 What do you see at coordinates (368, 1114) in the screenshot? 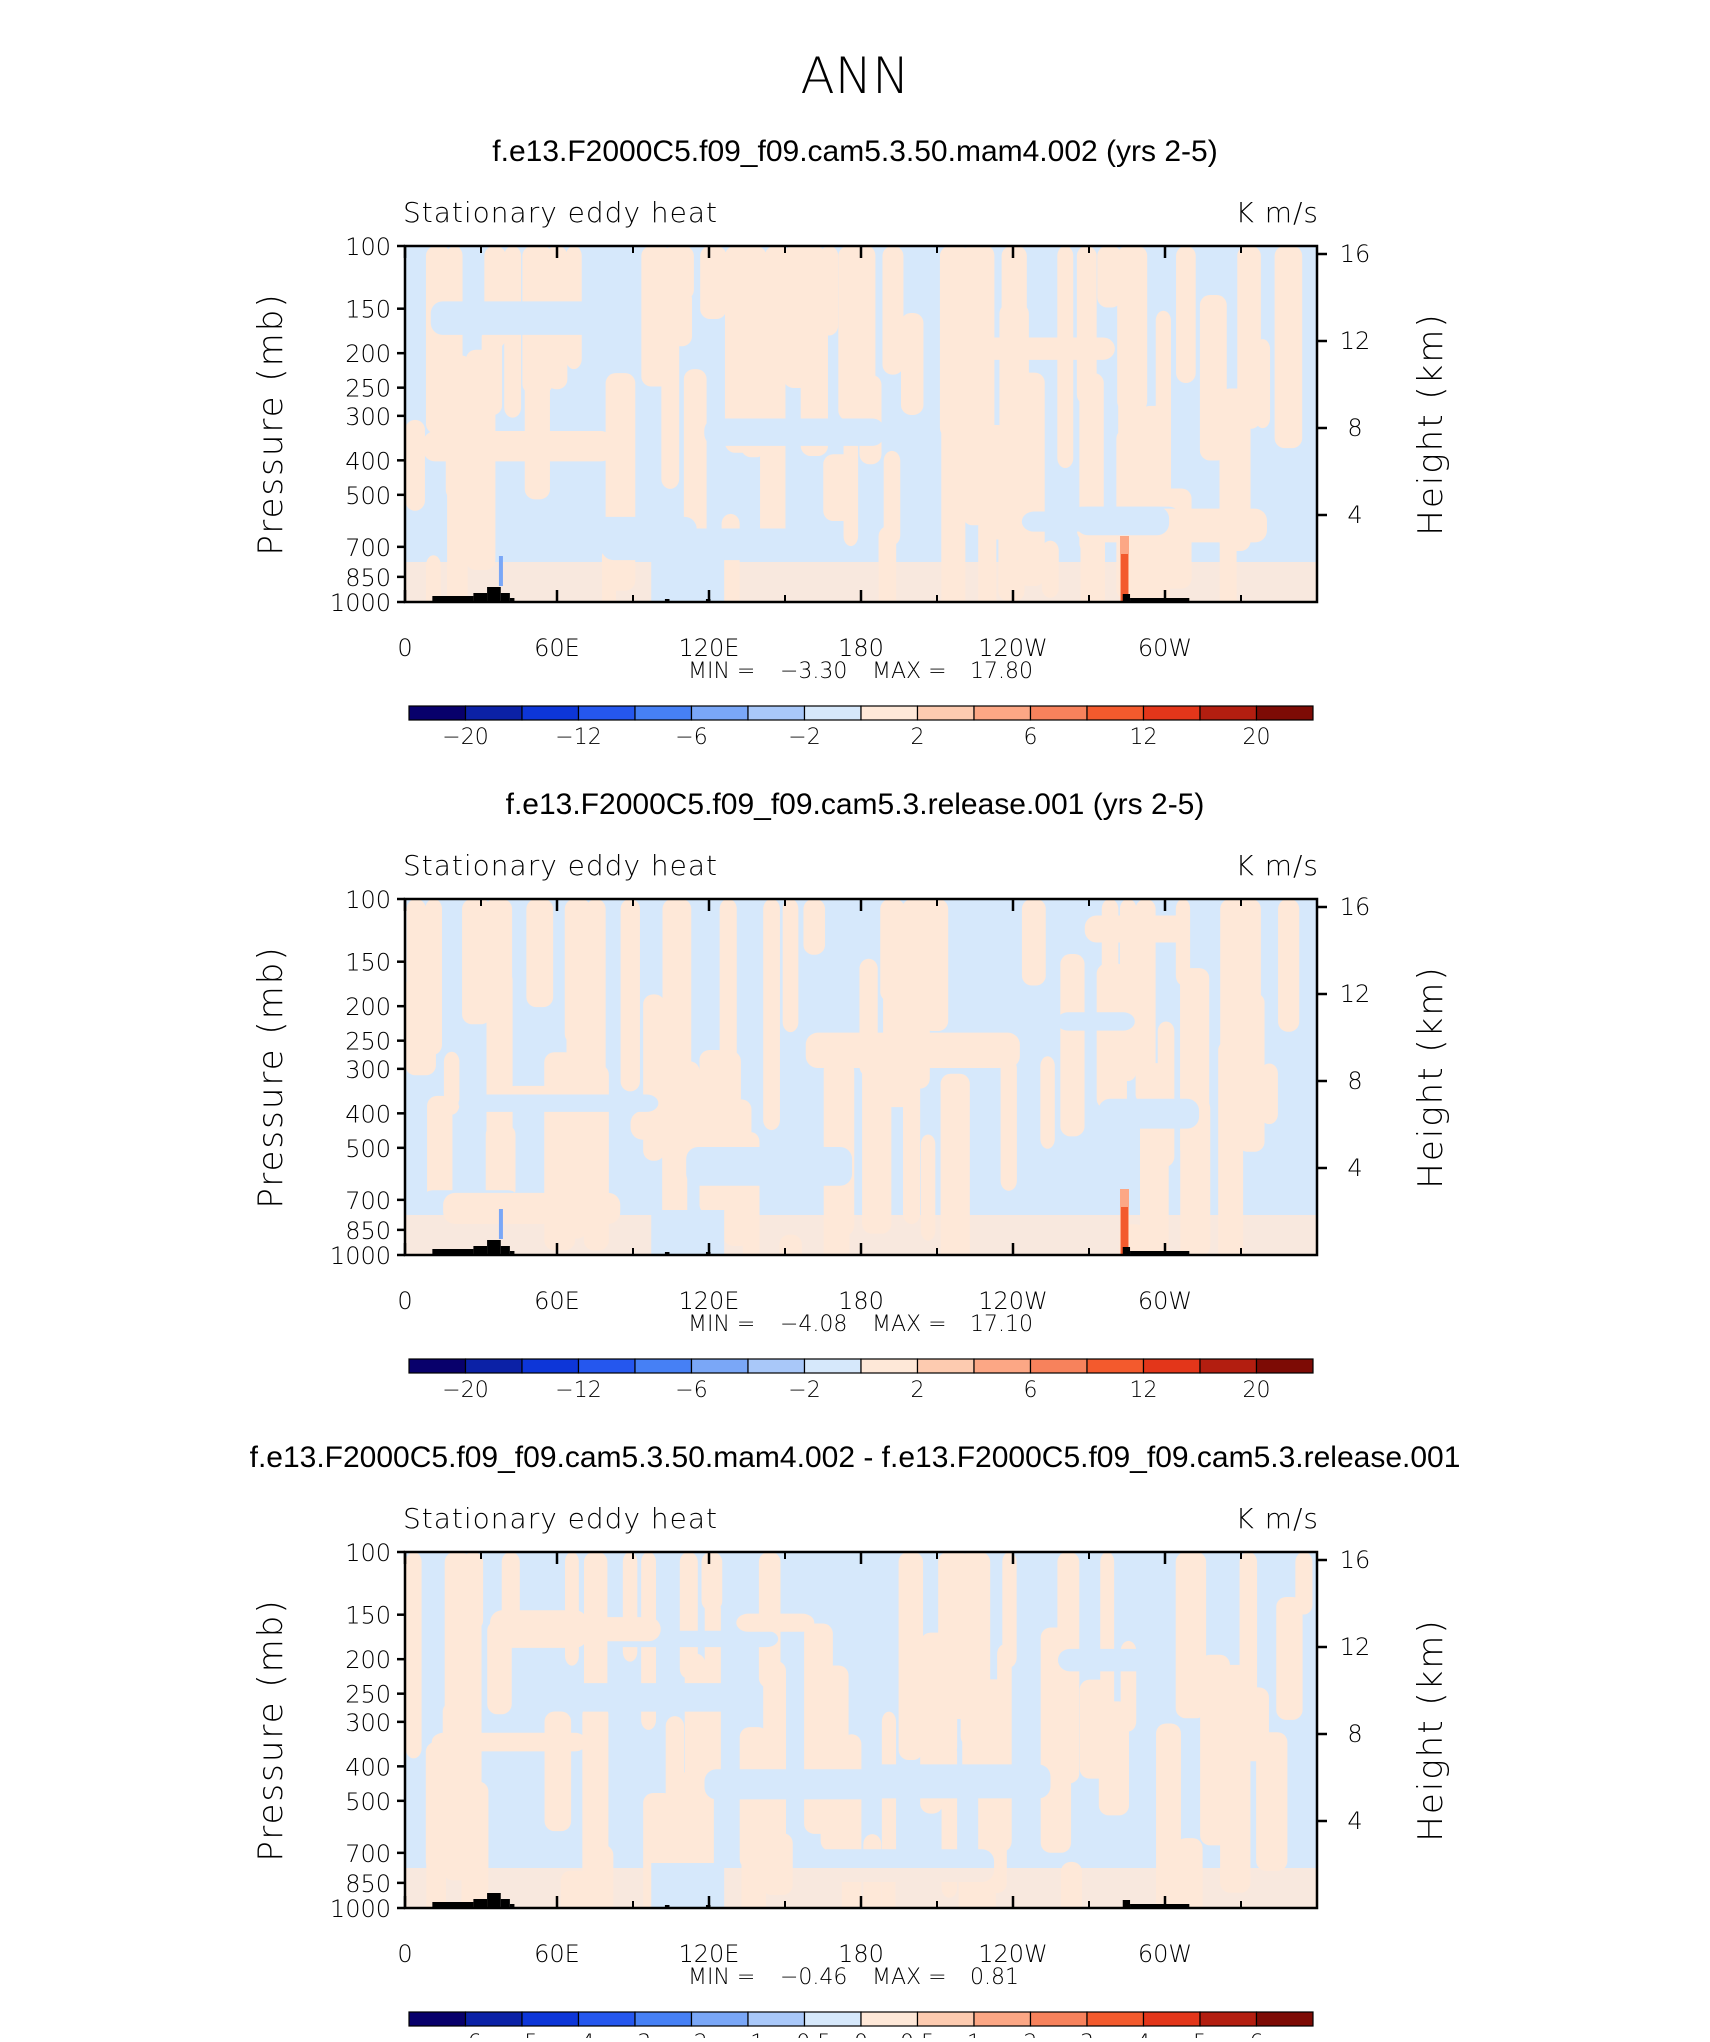
I see `y-tick-label: 400` at bounding box center [368, 1114].